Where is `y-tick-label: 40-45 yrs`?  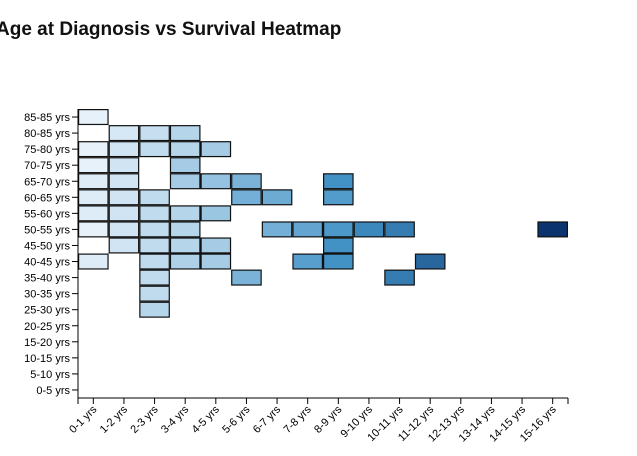
y-tick-label: 40-45 yrs is located at coordinates (47, 263).